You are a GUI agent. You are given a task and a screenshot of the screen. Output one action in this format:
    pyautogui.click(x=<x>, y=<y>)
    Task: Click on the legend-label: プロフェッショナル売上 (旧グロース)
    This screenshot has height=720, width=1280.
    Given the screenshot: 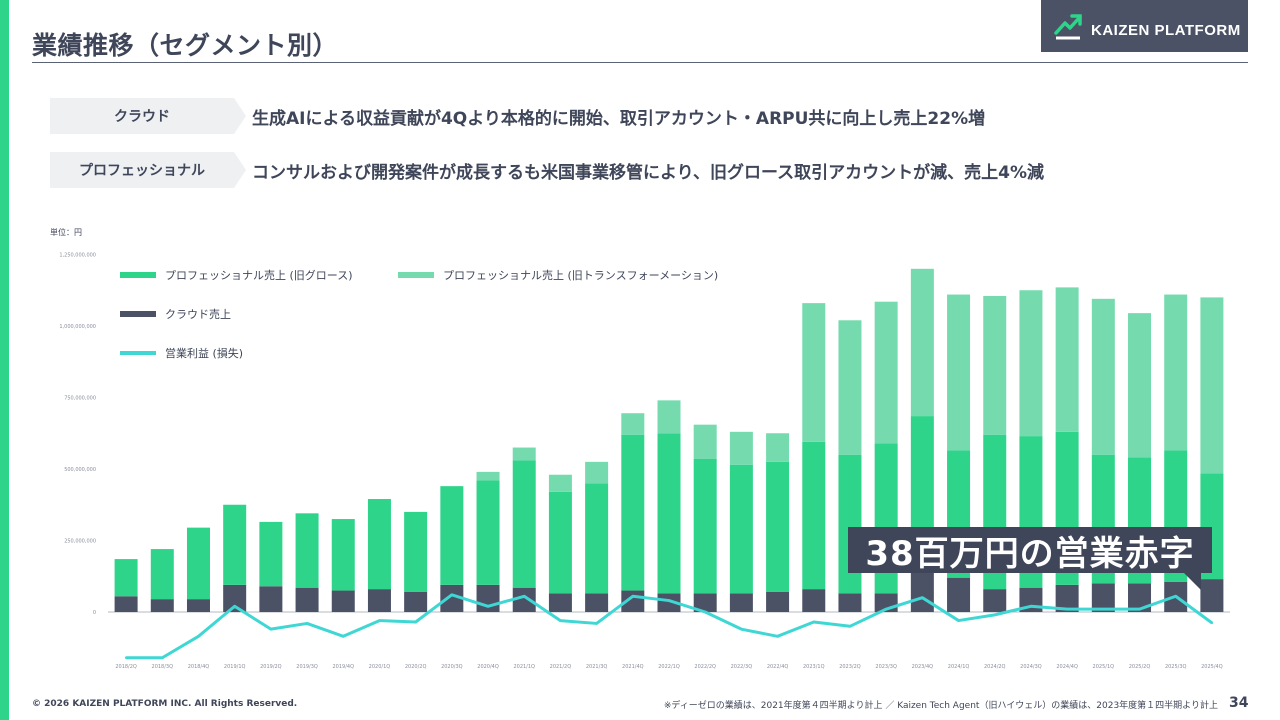 What is the action you would take?
    pyautogui.click(x=259, y=275)
    